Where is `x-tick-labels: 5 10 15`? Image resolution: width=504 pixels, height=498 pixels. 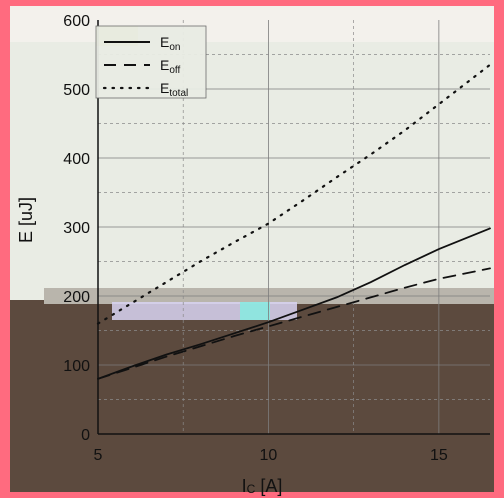 x-tick-labels: 5 10 15 is located at coordinates (271, 455).